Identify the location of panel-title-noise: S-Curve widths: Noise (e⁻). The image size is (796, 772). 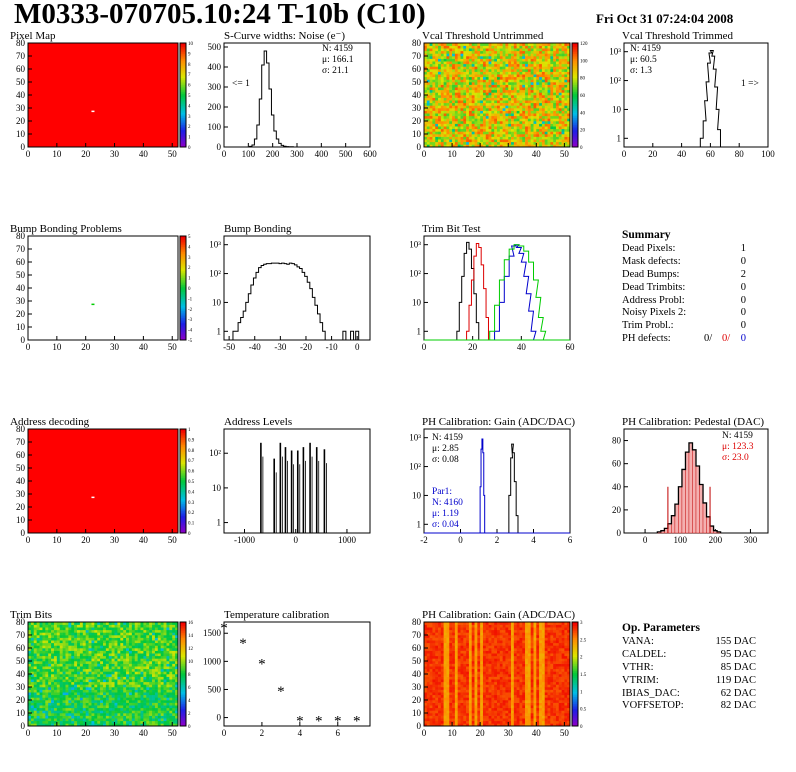
(284, 36).